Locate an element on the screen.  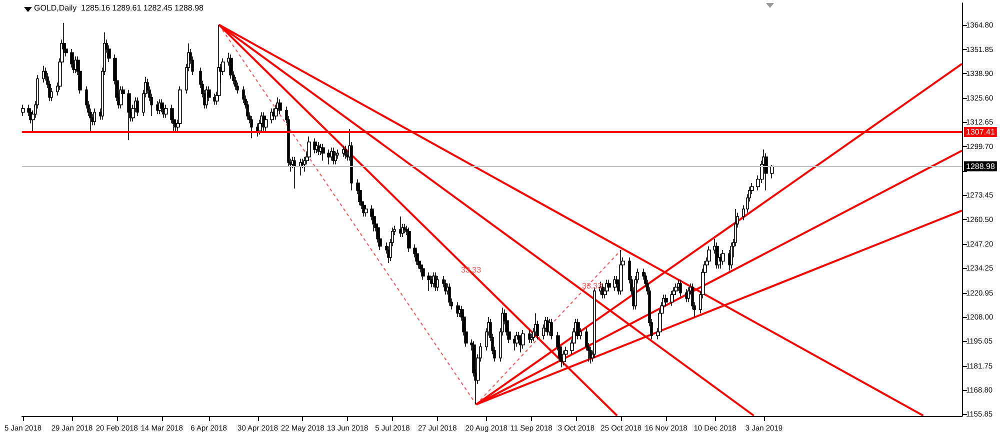
chart-title: GOLD,Daily 1285.16 1289.61 1282.45 1288.98 is located at coordinates (119, 8).